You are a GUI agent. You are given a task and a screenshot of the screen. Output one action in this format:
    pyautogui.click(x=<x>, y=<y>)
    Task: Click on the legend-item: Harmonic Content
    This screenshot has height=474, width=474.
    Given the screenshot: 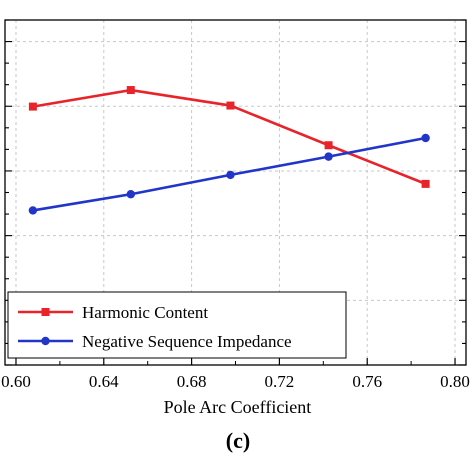 What is the action you would take?
    pyautogui.click(x=113, y=312)
    